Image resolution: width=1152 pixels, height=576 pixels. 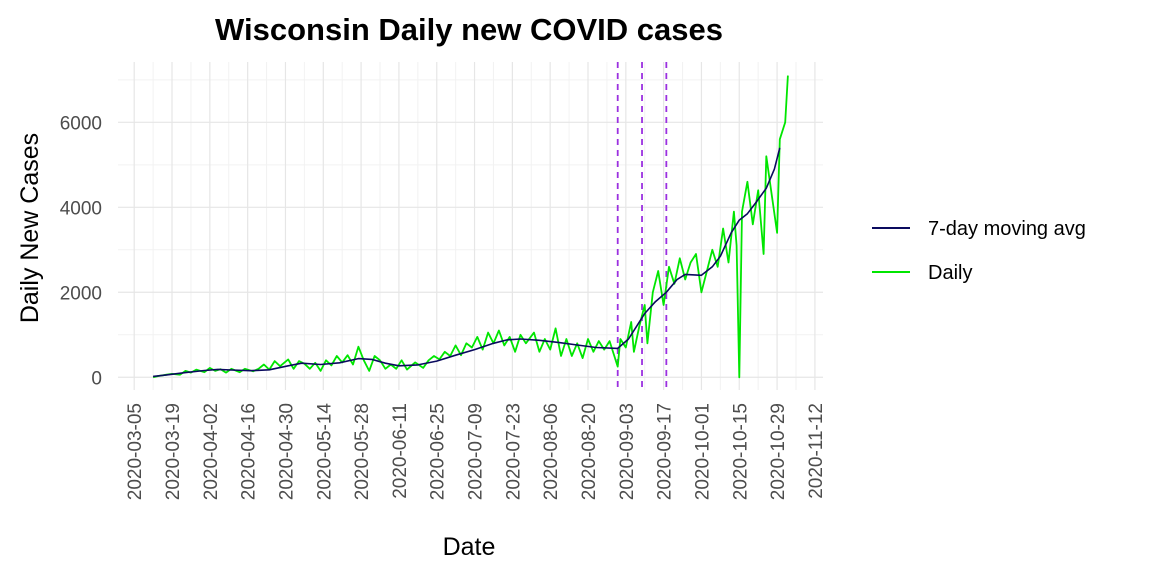 I want to click on x-tick-label: 2020-09-17, so click(x=665, y=451).